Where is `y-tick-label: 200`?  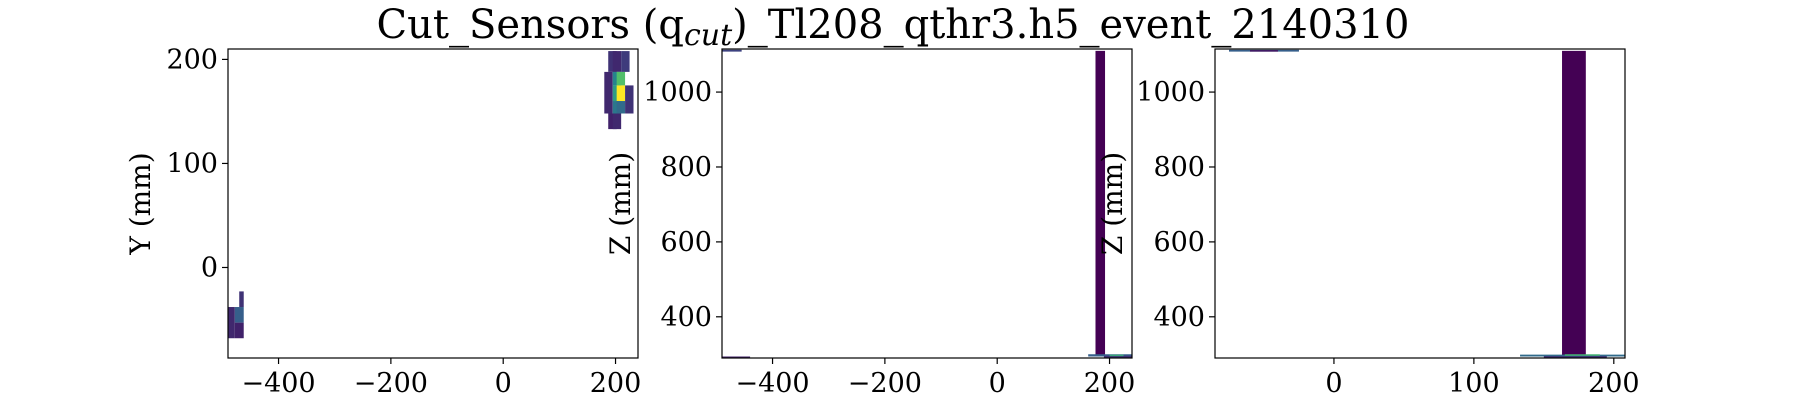 y-tick-label: 200 is located at coordinates (192, 59).